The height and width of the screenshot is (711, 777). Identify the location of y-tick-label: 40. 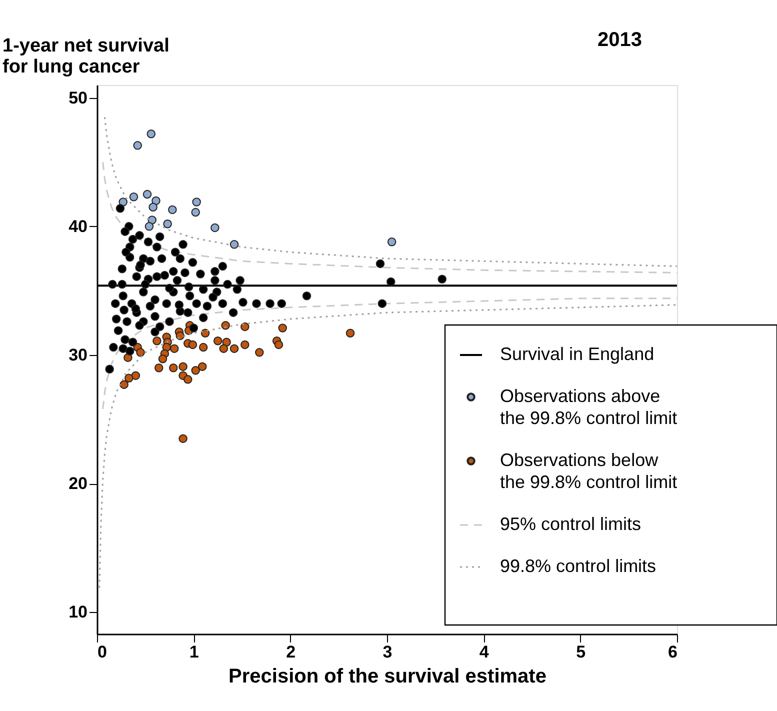
(78, 226).